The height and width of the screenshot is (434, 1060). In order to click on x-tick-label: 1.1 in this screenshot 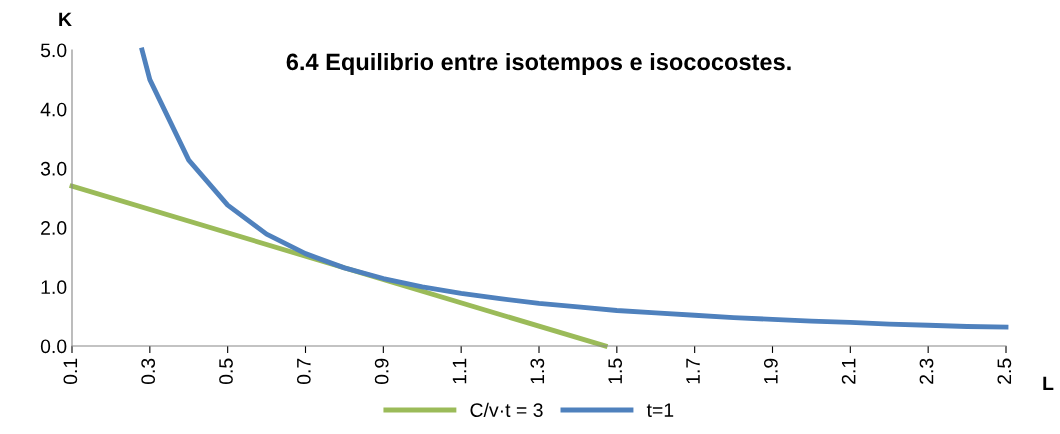, I will do `click(459, 371)`.